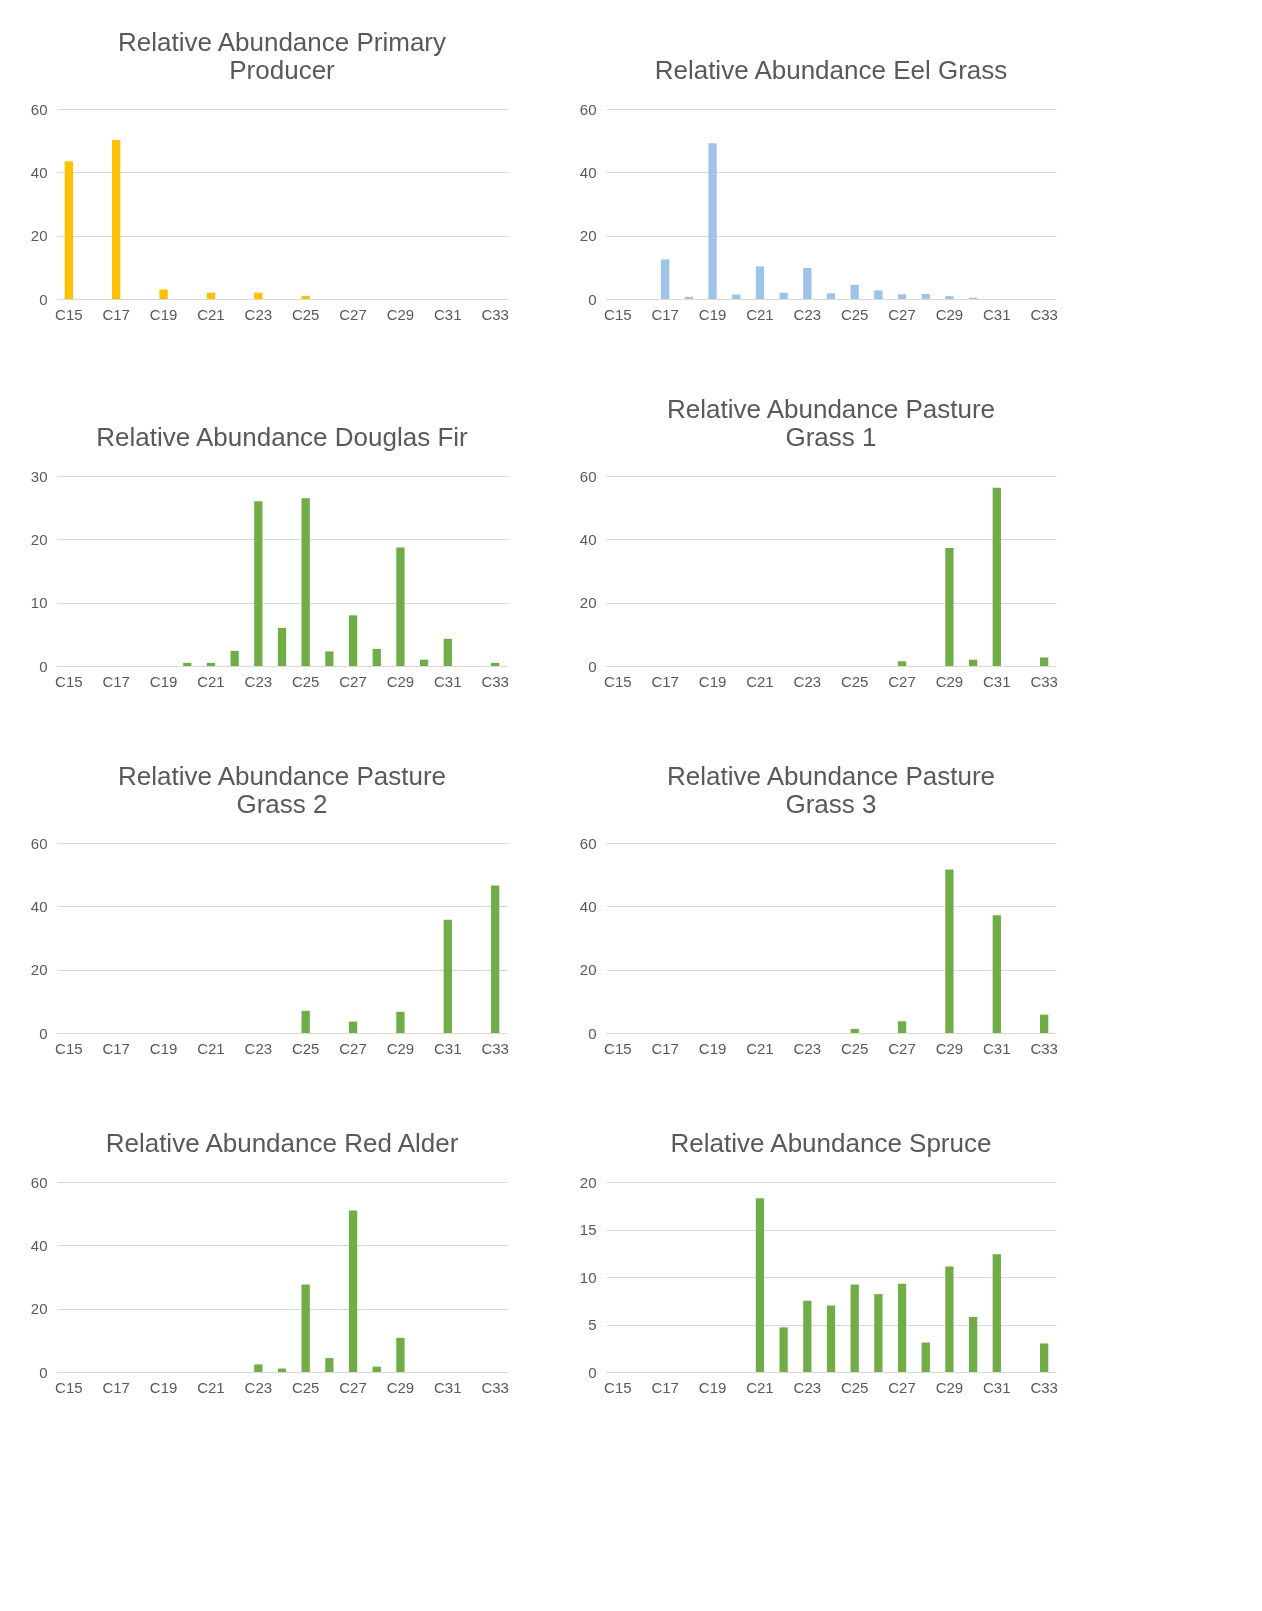  Describe the element at coordinates (39, 476) in the screenshot. I see `y-tick-label: 30` at that location.